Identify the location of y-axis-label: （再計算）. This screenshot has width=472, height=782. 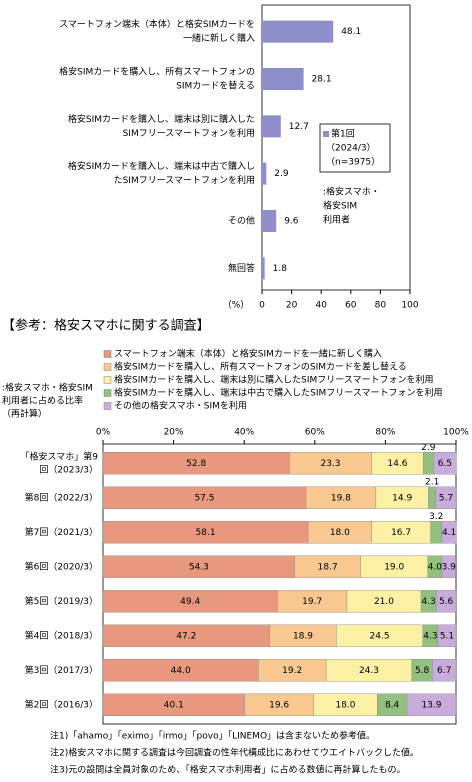
(24, 414).